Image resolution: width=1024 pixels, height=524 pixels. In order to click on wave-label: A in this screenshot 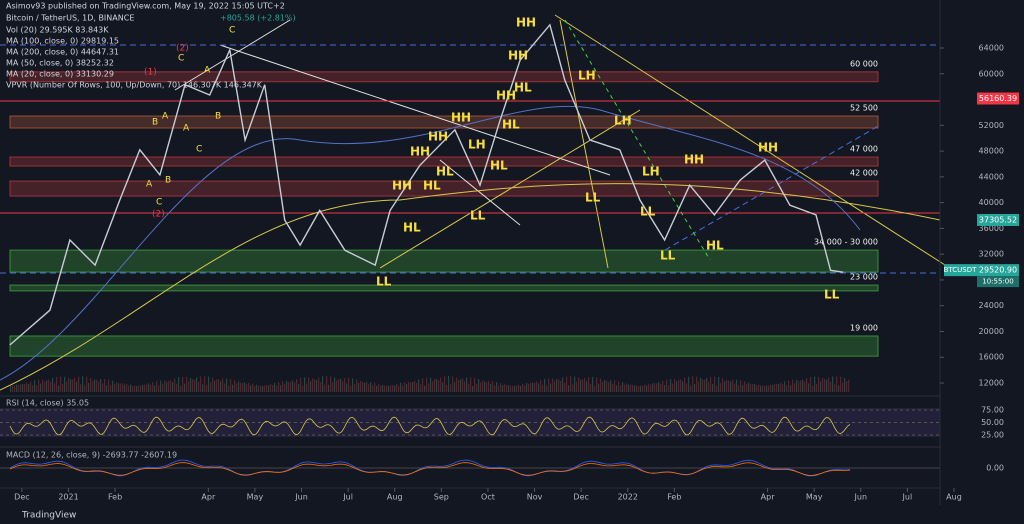, I will do `click(207, 71)`.